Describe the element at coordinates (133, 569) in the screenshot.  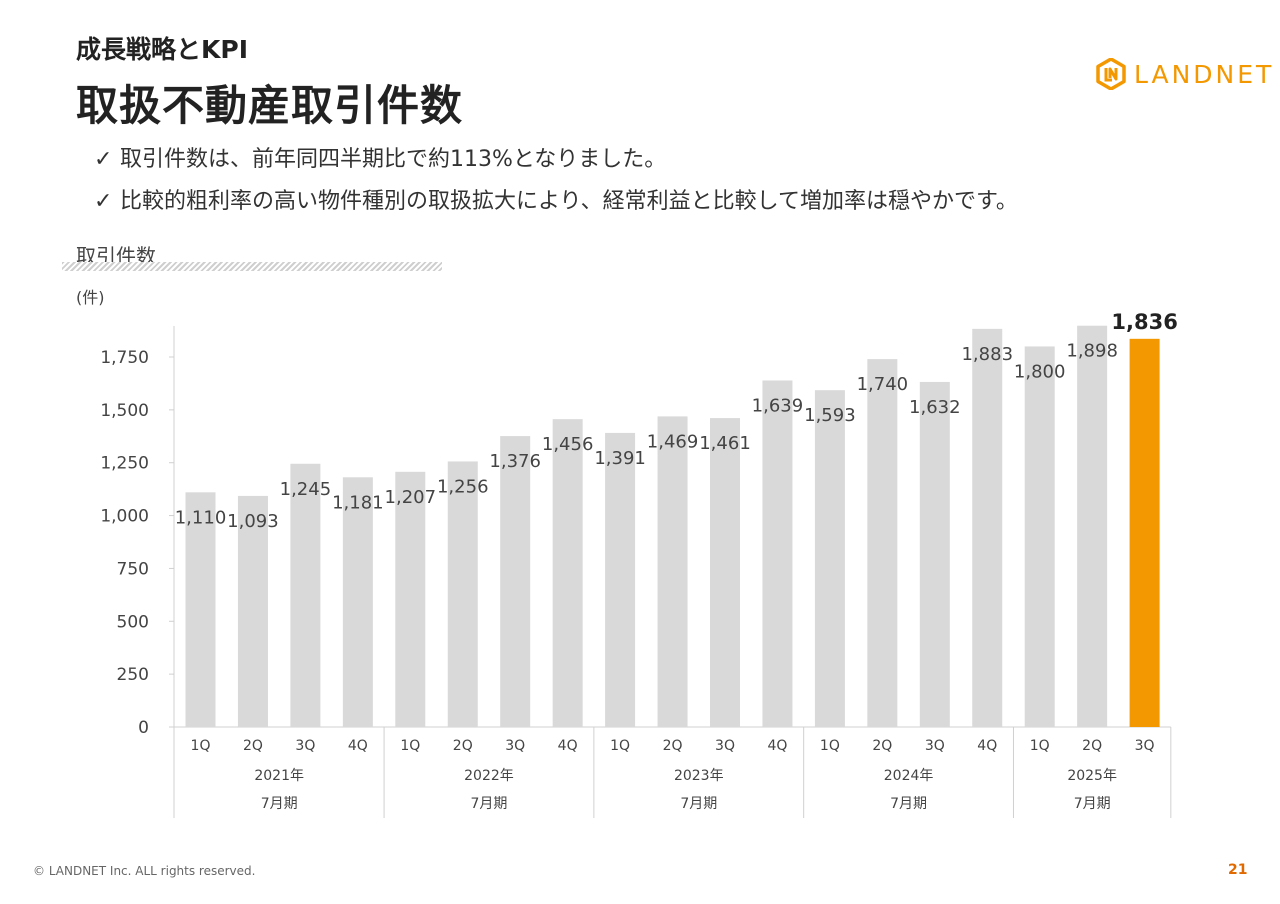
I see `y-tick-label: 750` at that location.